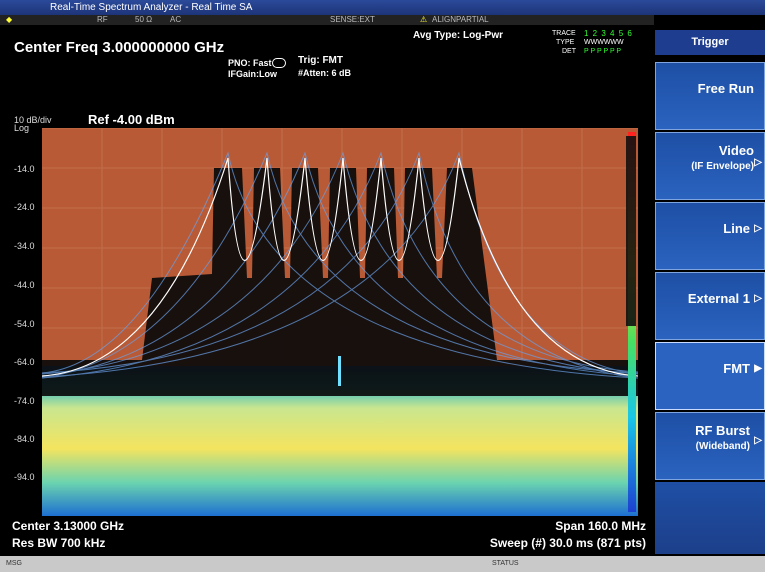 This screenshot has width=765, height=572. I want to click on softkey-label: External 1, so click(718, 298).